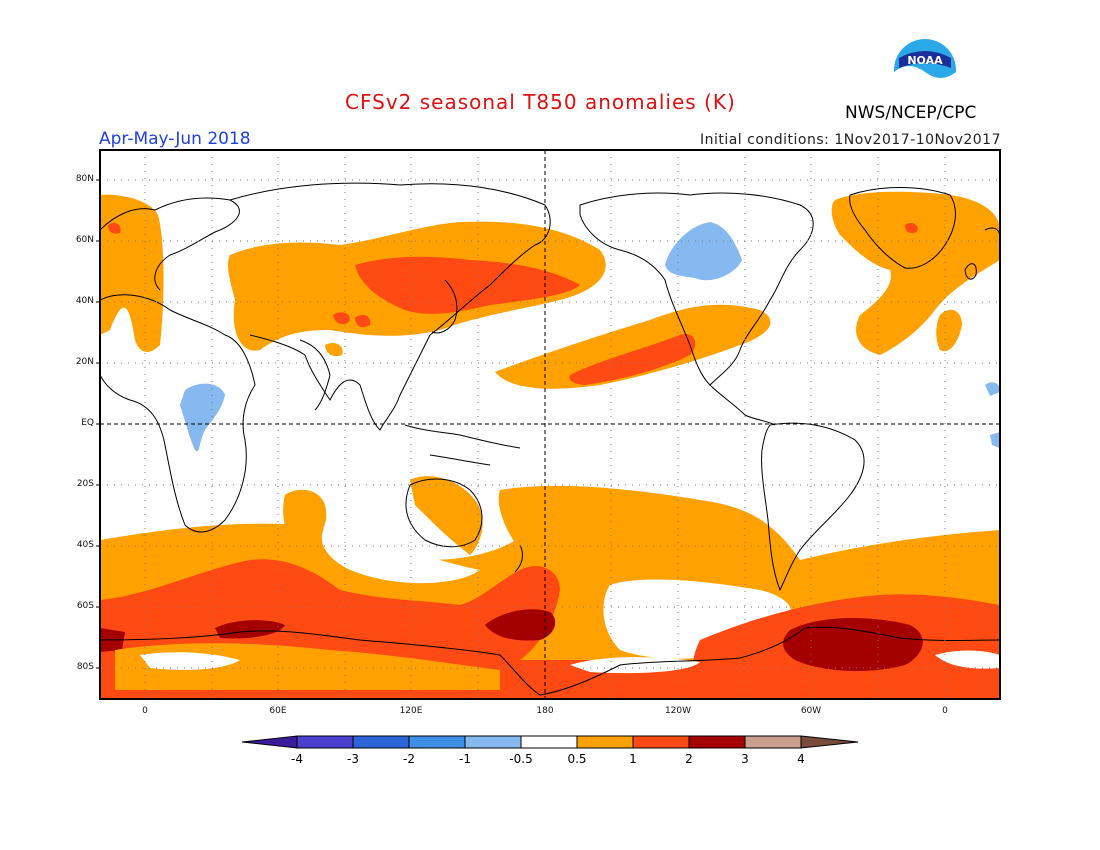 The height and width of the screenshot is (850, 1100). I want to click on agency-label: NWS/NCEP/CPC, so click(911, 113).